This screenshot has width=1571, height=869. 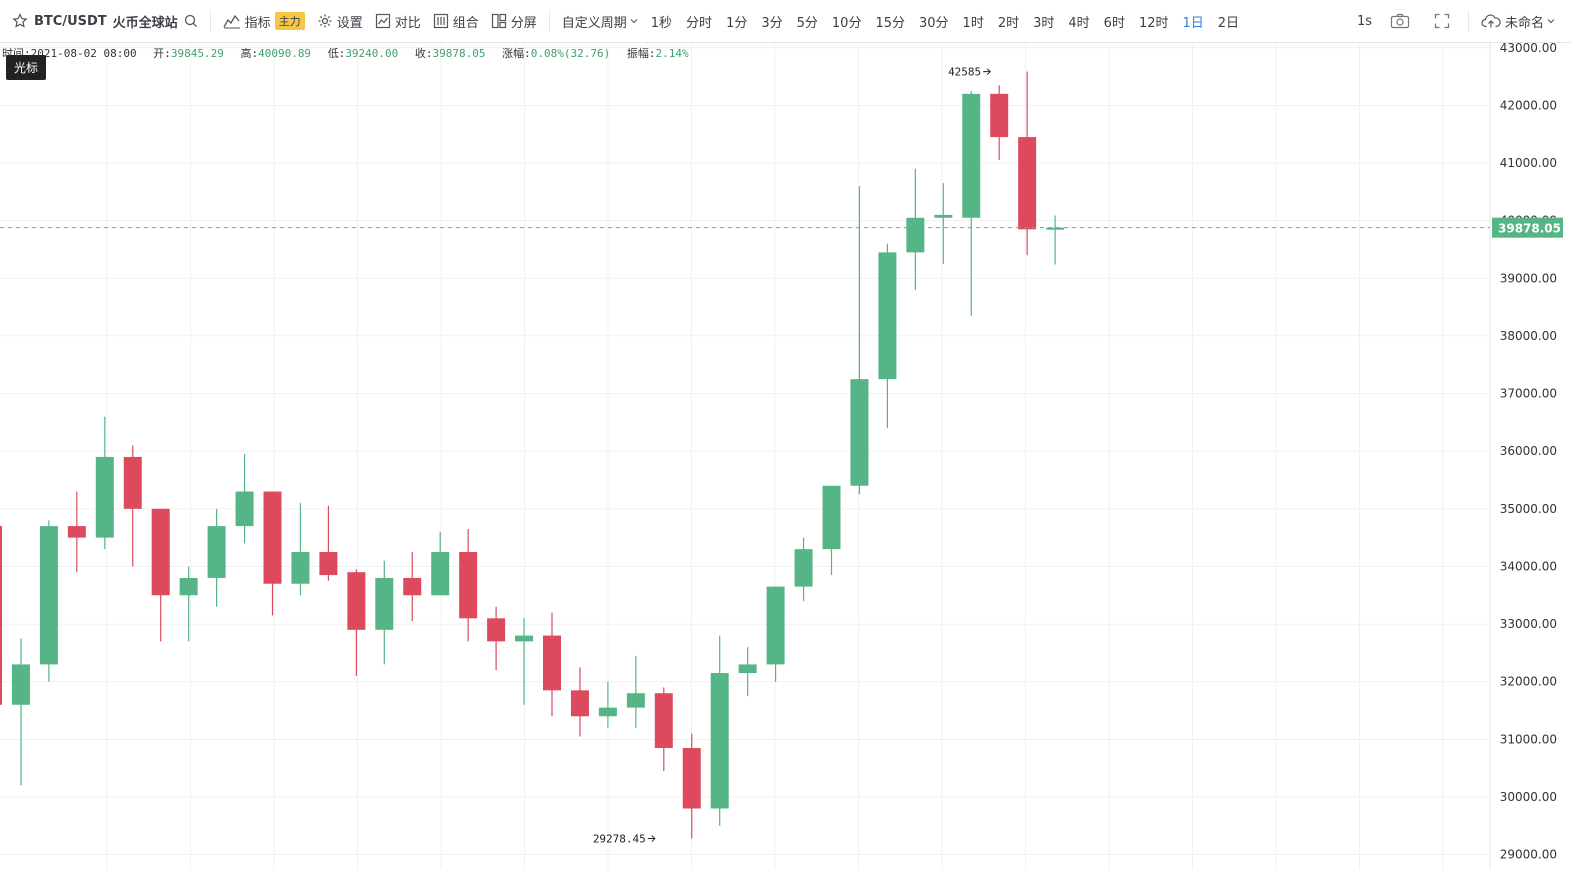 What do you see at coordinates (17, 21) in the screenshot?
I see `favorite-star-button` at bounding box center [17, 21].